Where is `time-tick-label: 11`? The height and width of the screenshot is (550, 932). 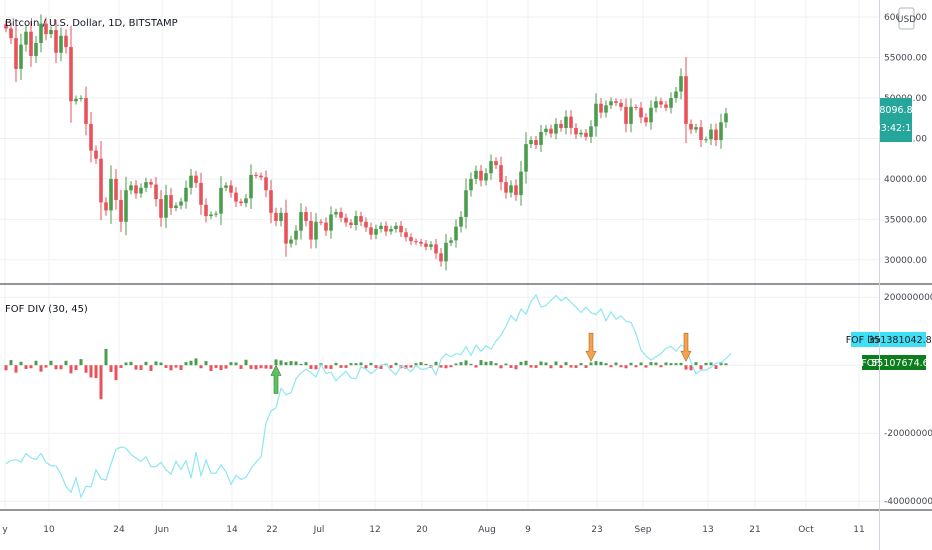 time-tick-label: 11 is located at coordinates (858, 530).